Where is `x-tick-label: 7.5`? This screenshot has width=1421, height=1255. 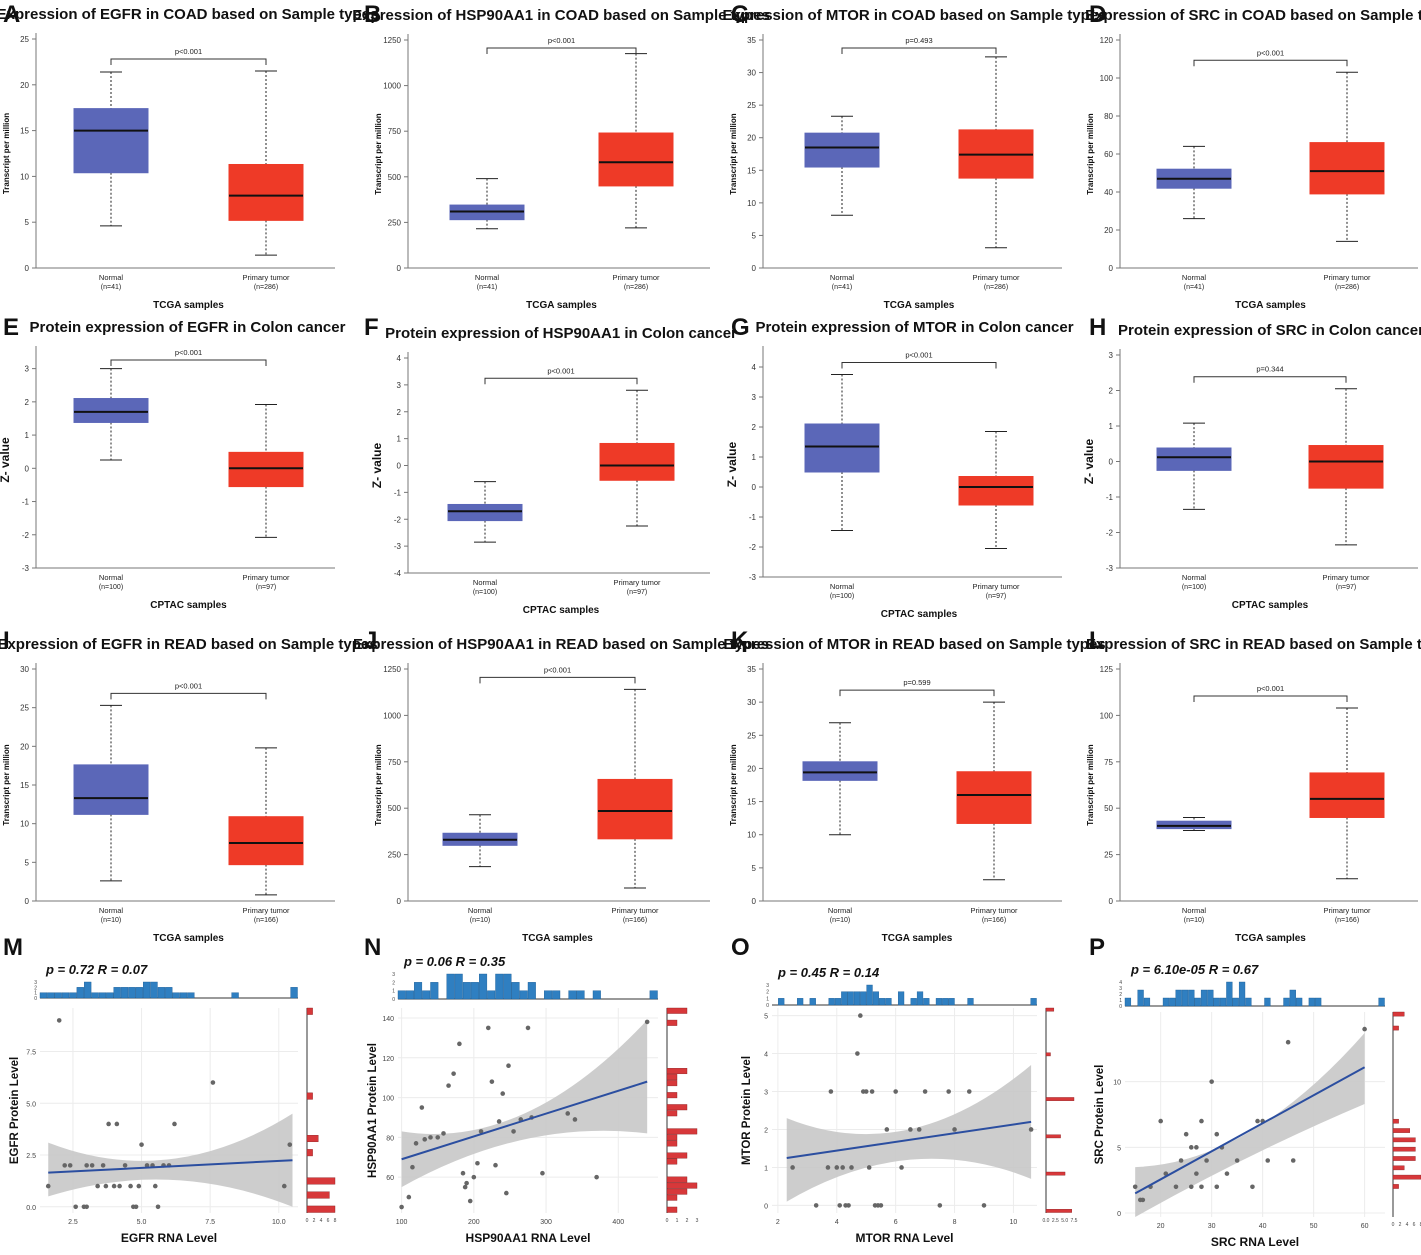 x-tick-label: 7.5 is located at coordinates (210, 1222).